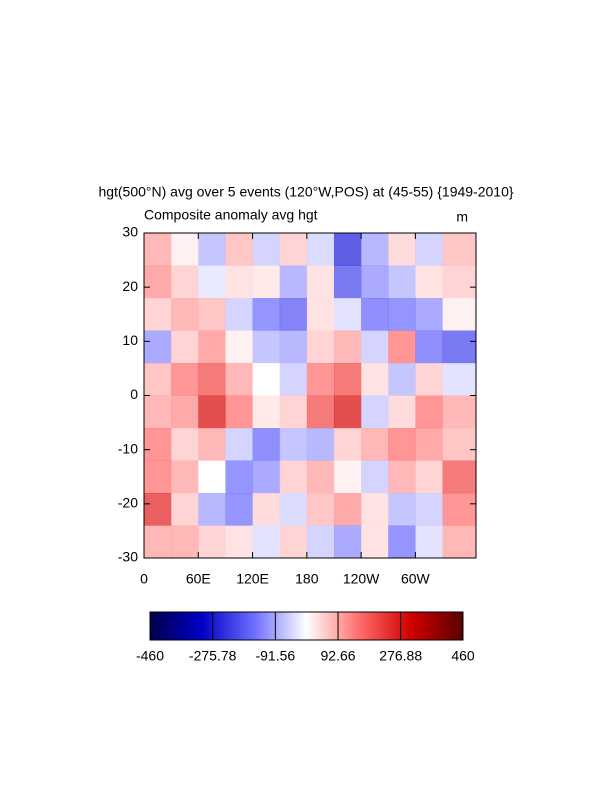 The height and width of the screenshot is (792, 612). I want to click on colorbar-label: 460, so click(463, 656).